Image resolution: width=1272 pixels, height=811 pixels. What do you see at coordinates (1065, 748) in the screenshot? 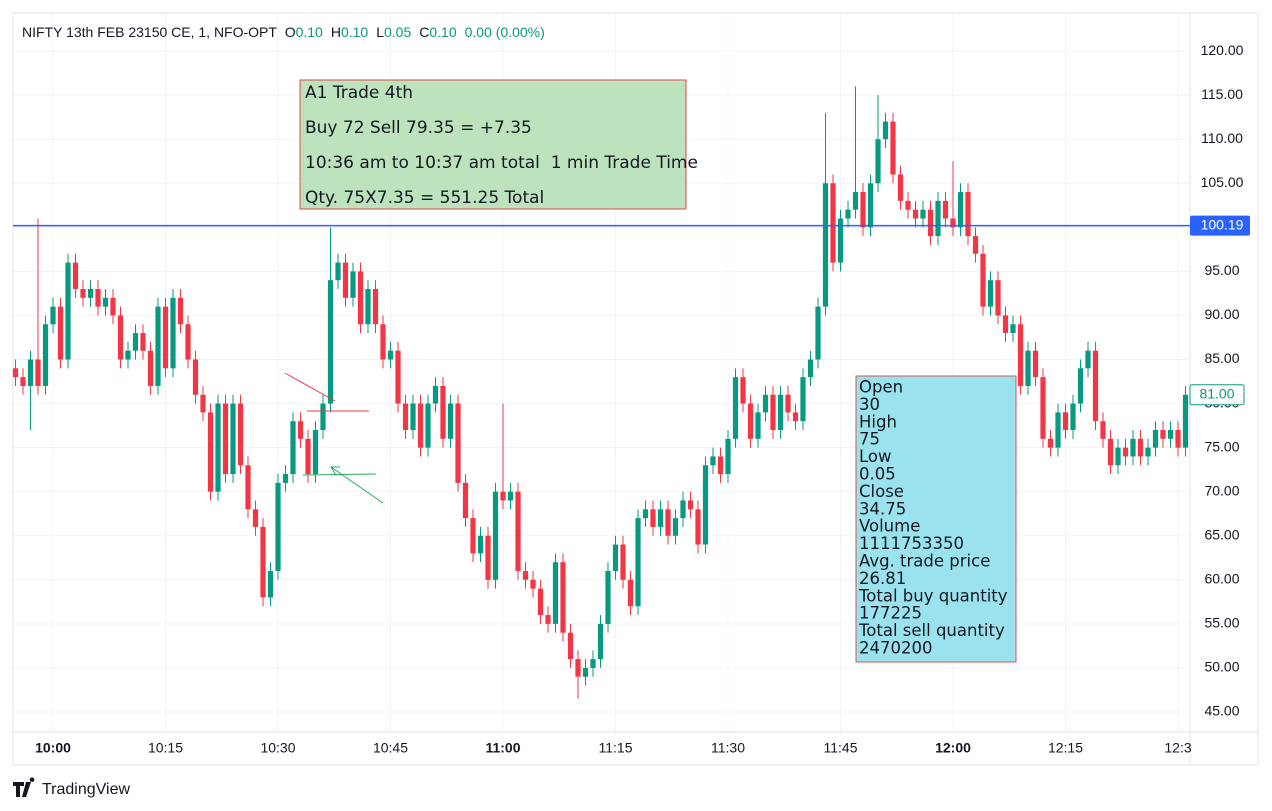
I see `x-tick-label: 12:15` at bounding box center [1065, 748].